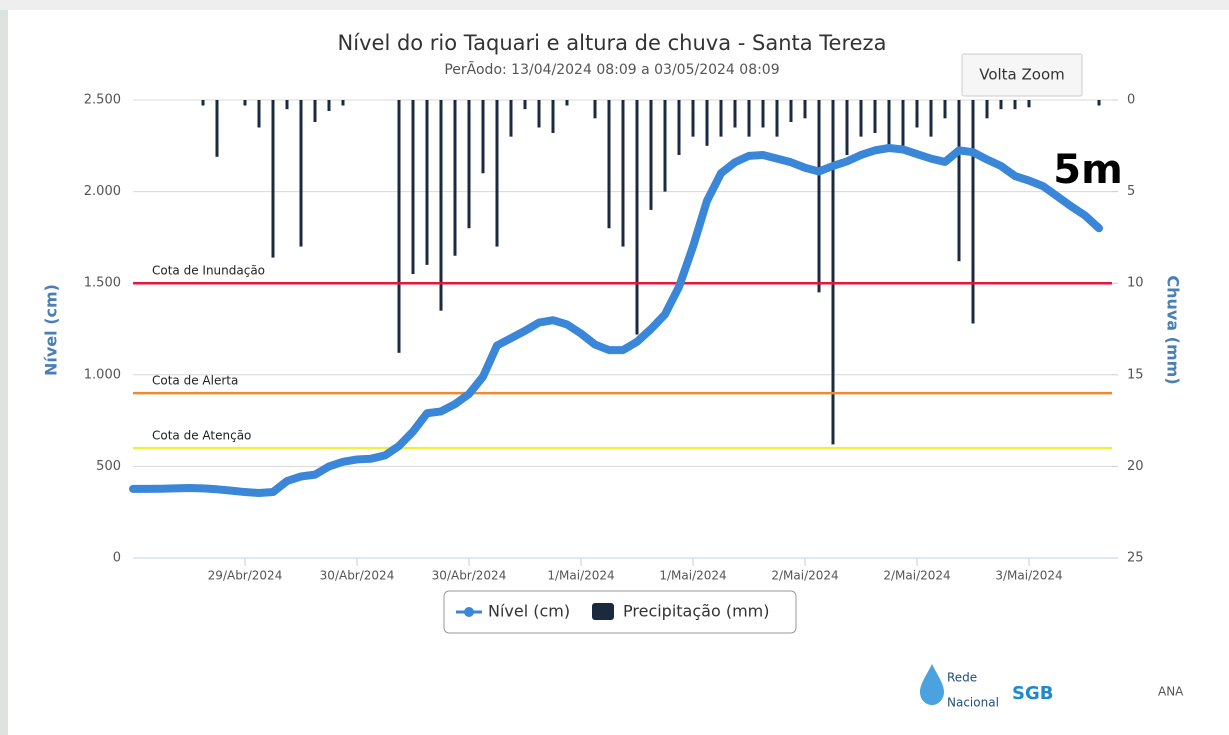 The height and width of the screenshot is (735, 1229). What do you see at coordinates (1135, 466) in the screenshot?
I see `y2-tick-label: 20` at bounding box center [1135, 466].